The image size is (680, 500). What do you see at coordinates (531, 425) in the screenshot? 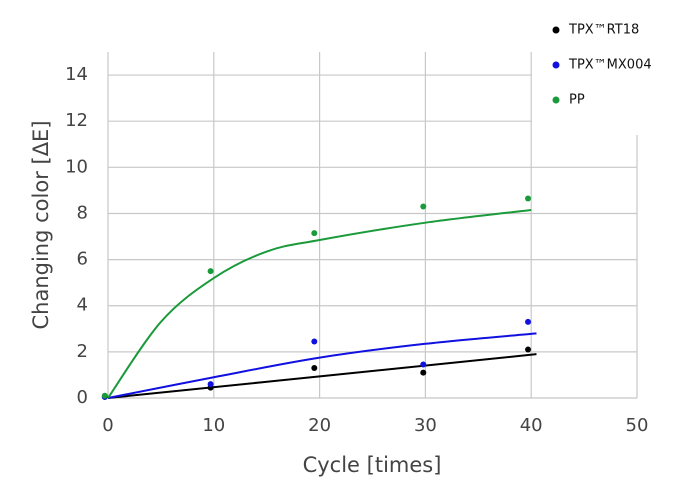
I see `x-tick-label: 40` at bounding box center [531, 425].